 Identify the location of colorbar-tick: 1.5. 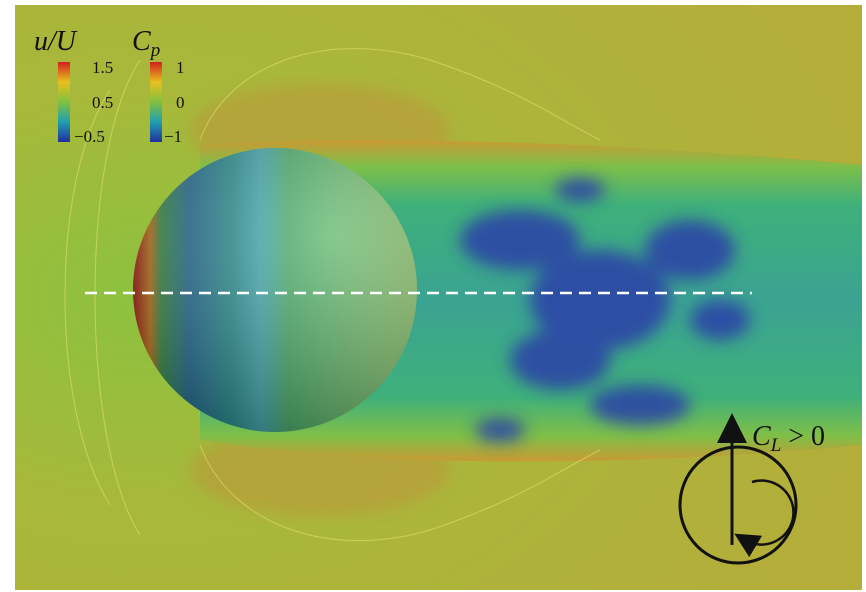
(102, 67).